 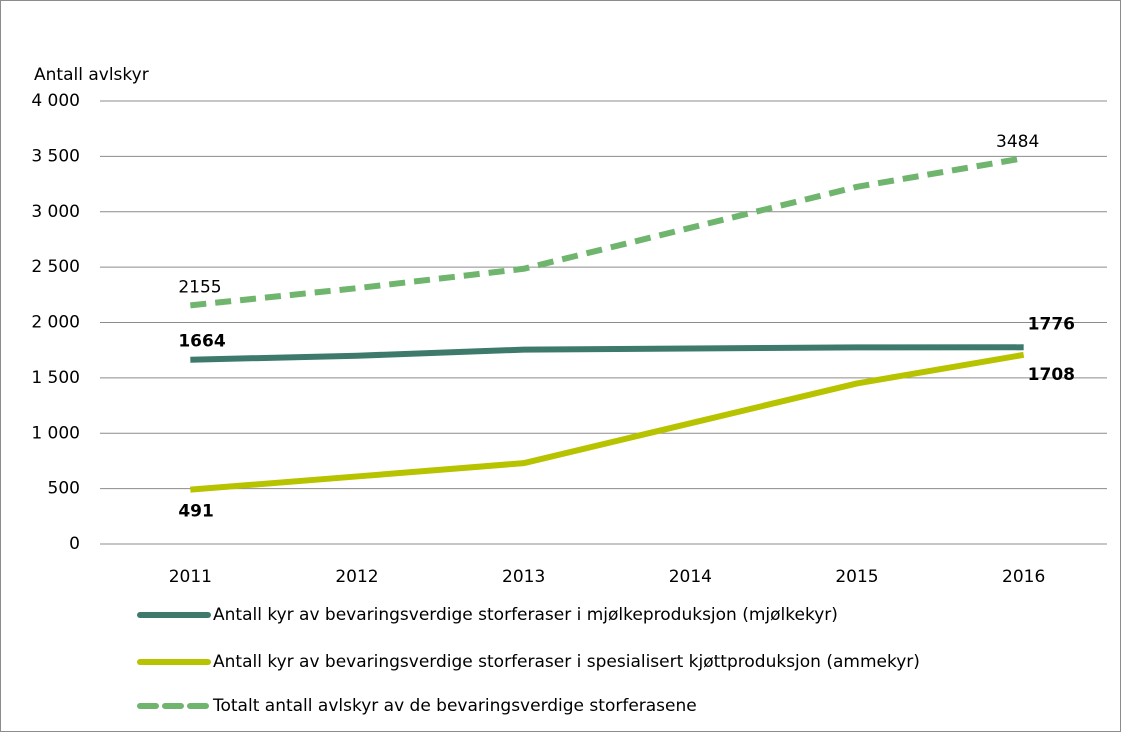 What do you see at coordinates (1023, 577) in the screenshot?
I see `x-tick-label: 2016` at bounding box center [1023, 577].